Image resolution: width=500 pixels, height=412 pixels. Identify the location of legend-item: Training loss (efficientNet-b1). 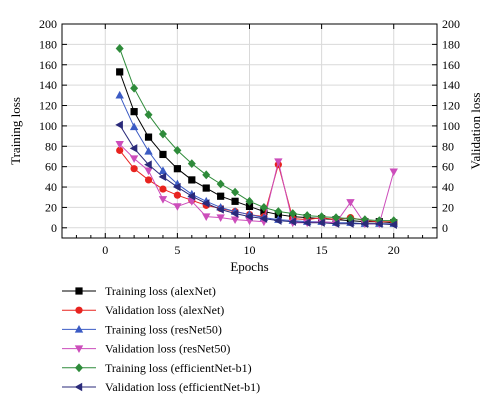
(157, 368).